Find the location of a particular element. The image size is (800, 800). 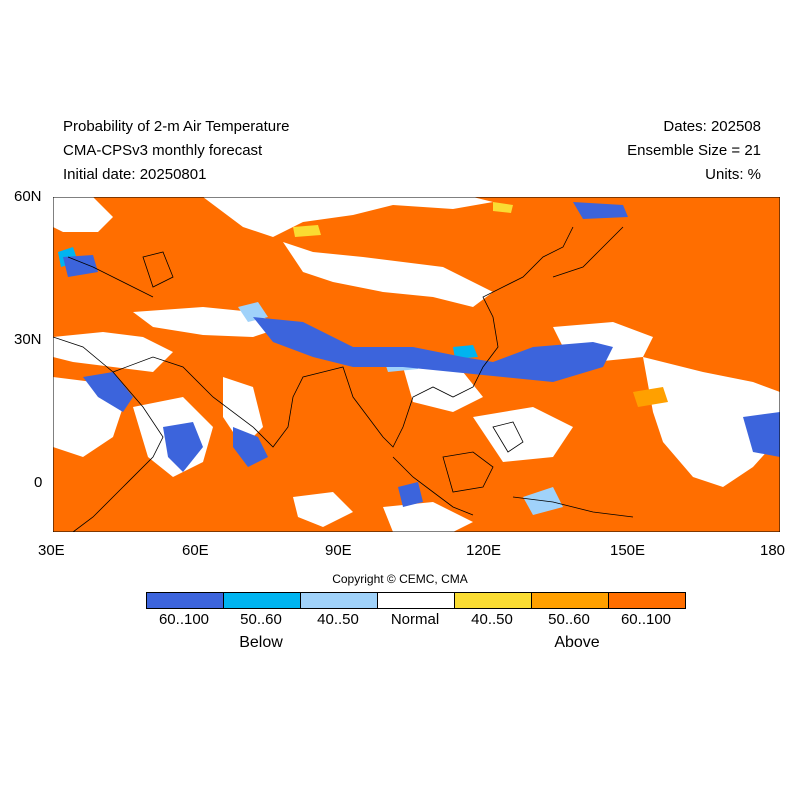

lon-tick-90e: 90E is located at coordinates (338, 550).